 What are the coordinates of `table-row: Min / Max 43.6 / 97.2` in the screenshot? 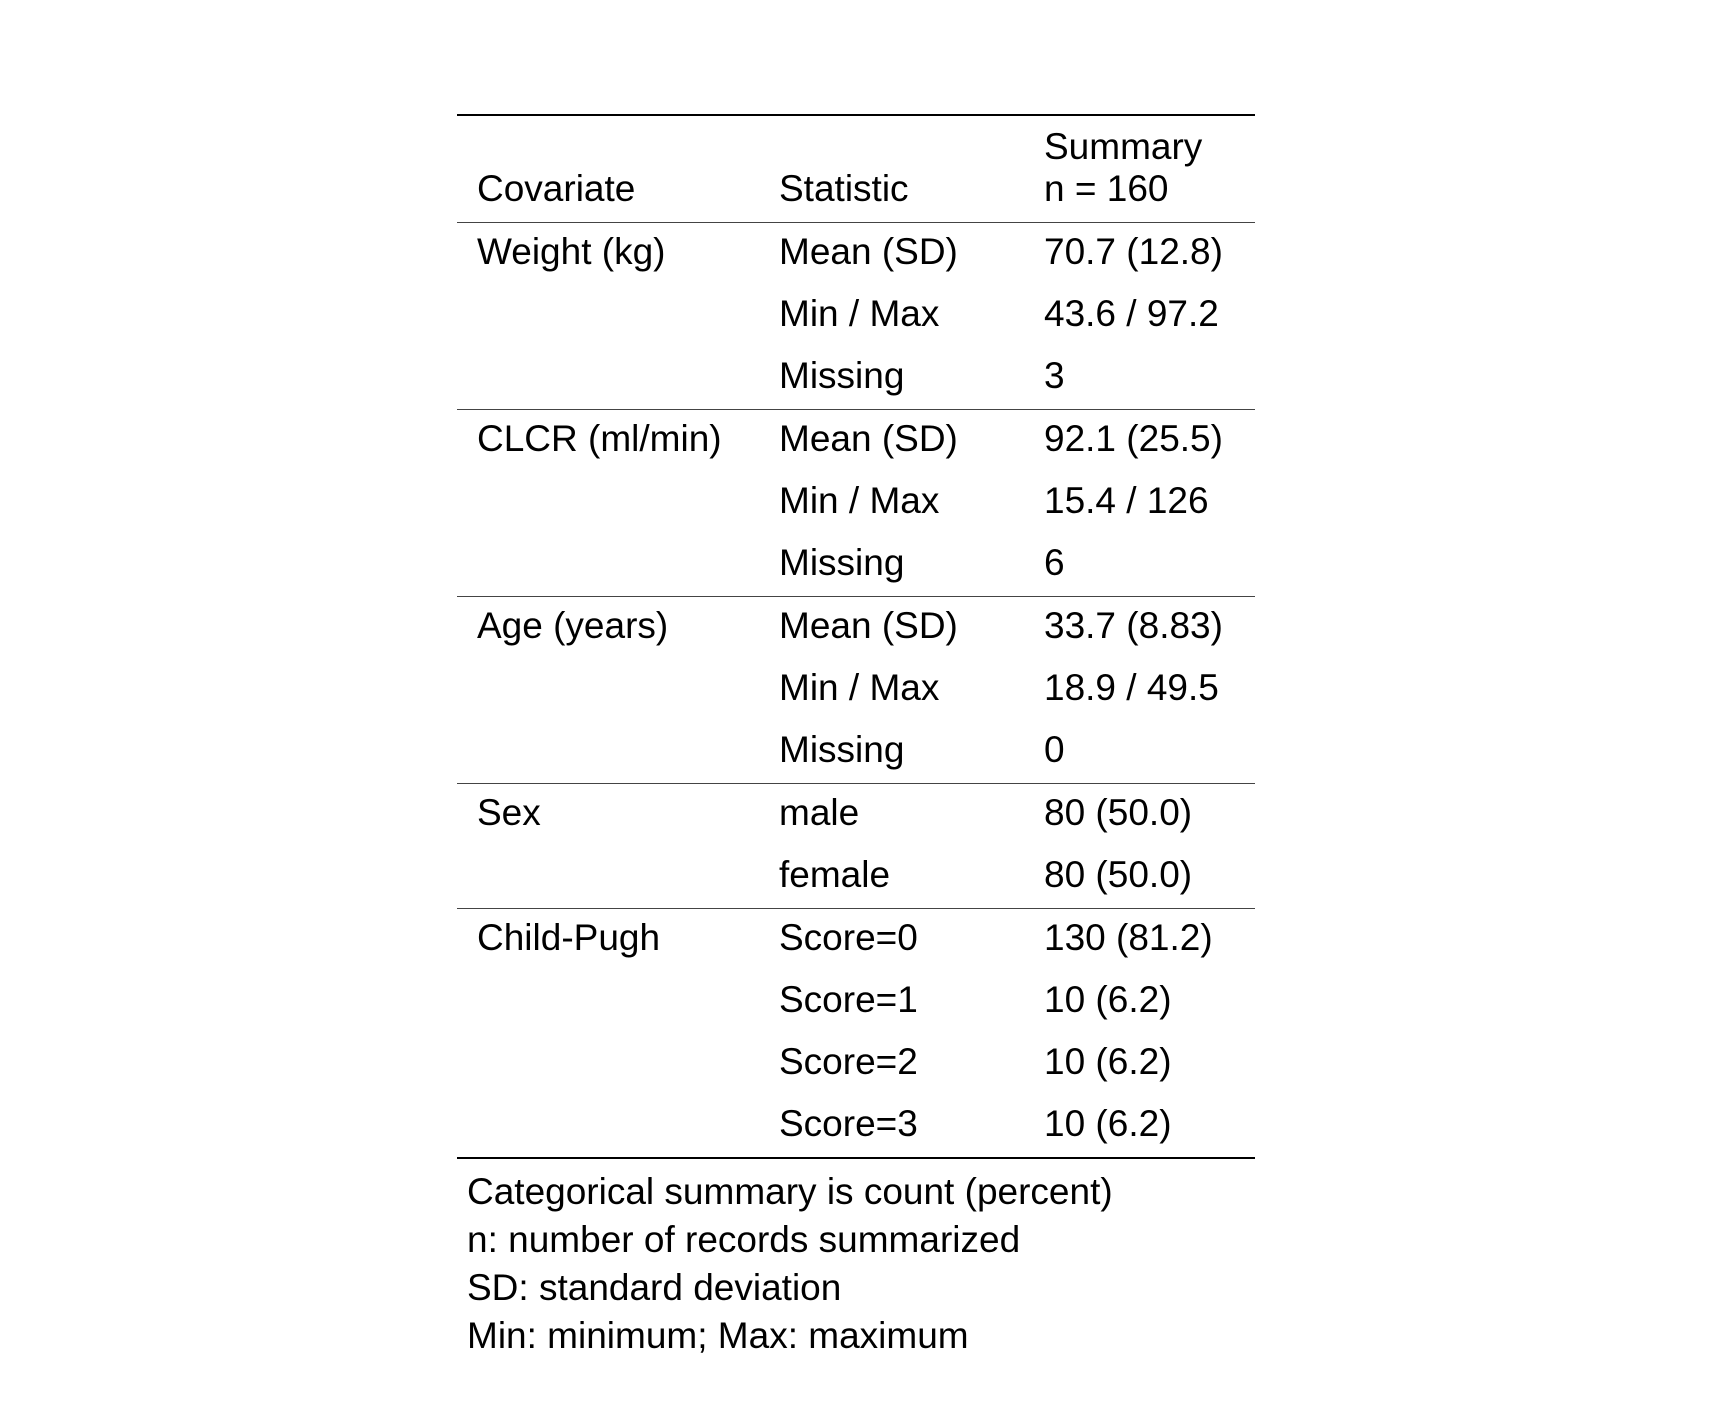 It's located at (856, 316).